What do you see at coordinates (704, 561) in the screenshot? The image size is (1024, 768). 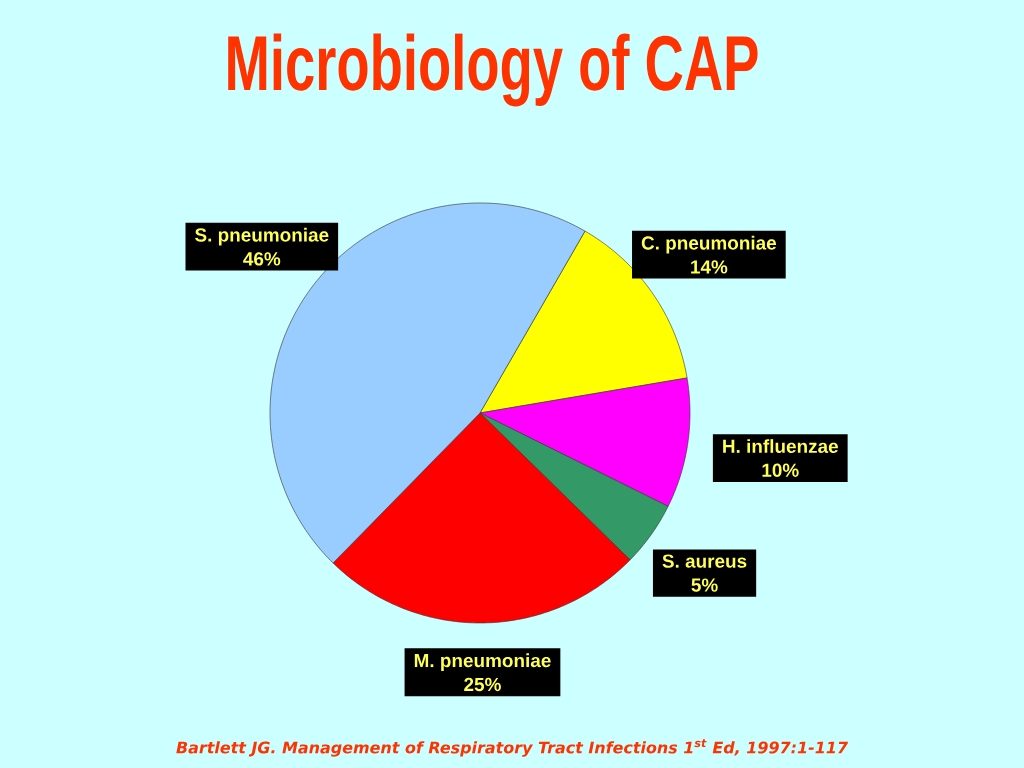 I see `slice-label: S. aureus` at bounding box center [704, 561].